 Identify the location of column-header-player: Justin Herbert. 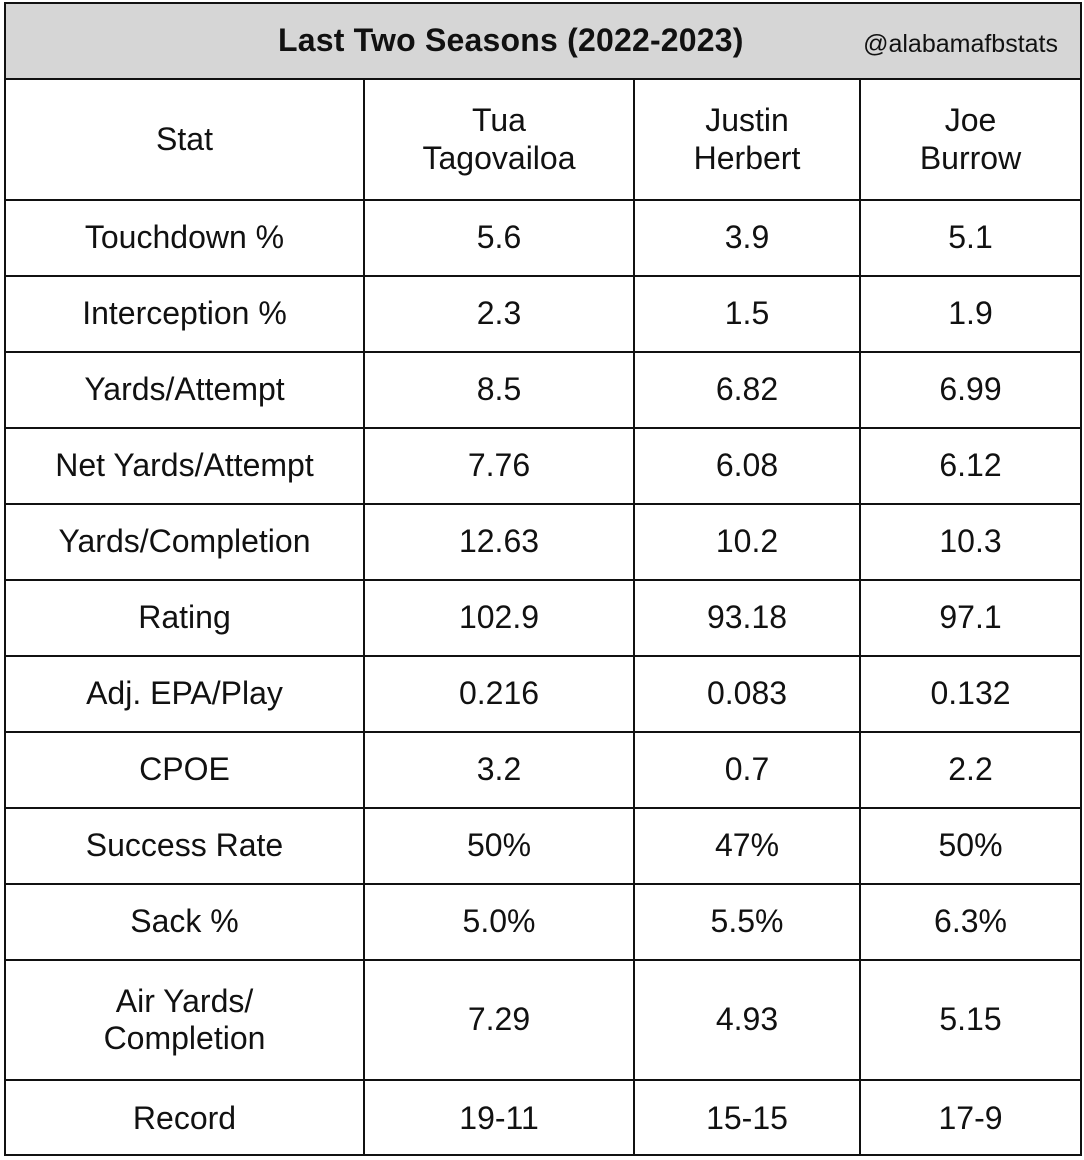
(746, 140).